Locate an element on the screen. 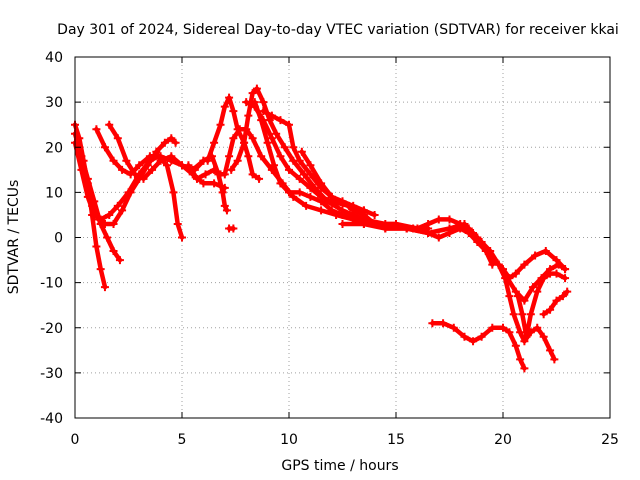 Image resolution: width=640 pixels, height=480 pixels. y-tick-label: 0 is located at coordinates (58, 239).